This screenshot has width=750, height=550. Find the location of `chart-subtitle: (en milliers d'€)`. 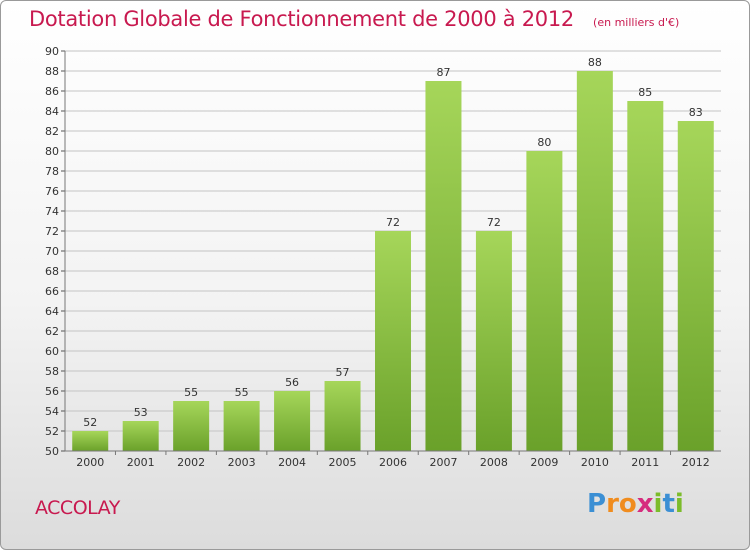

chart-subtitle: (en milliers d'€) is located at coordinates (636, 22).